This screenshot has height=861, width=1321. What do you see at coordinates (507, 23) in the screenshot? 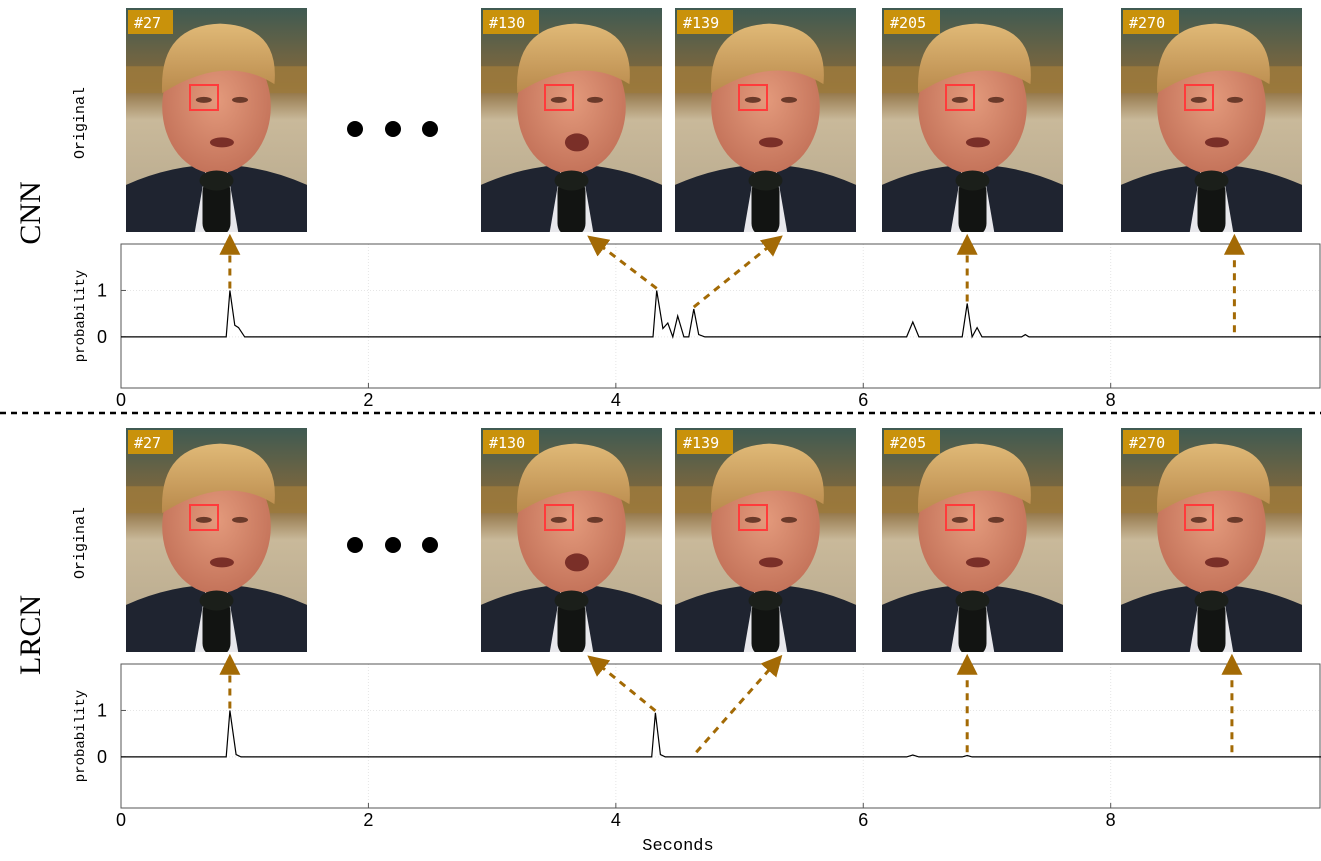
I see `frame-number: #130` at bounding box center [507, 23].